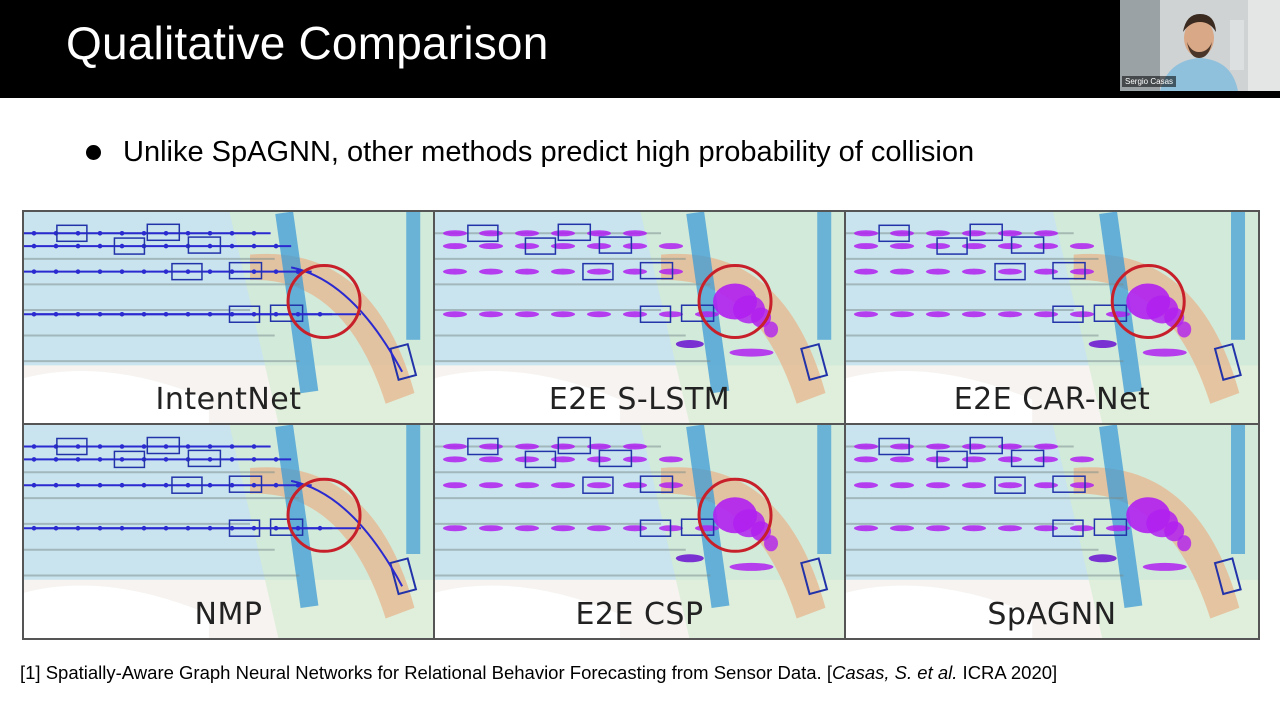 The width and height of the screenshot is (1280, 720). I want to click on webcam-video, so click(1200, 45).